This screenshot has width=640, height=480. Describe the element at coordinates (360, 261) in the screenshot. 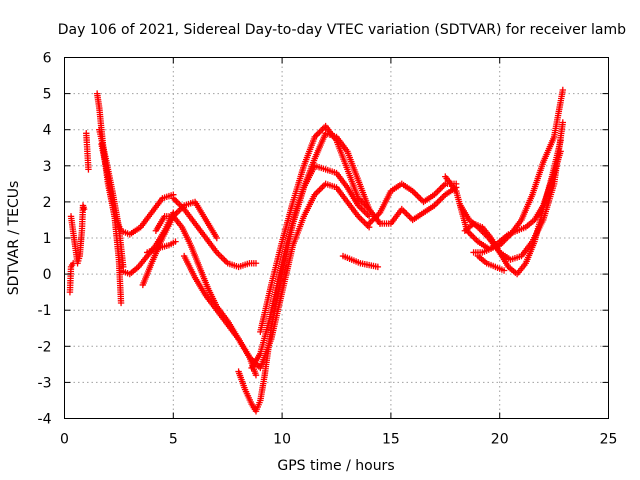

I see `series-track-p` at that location.